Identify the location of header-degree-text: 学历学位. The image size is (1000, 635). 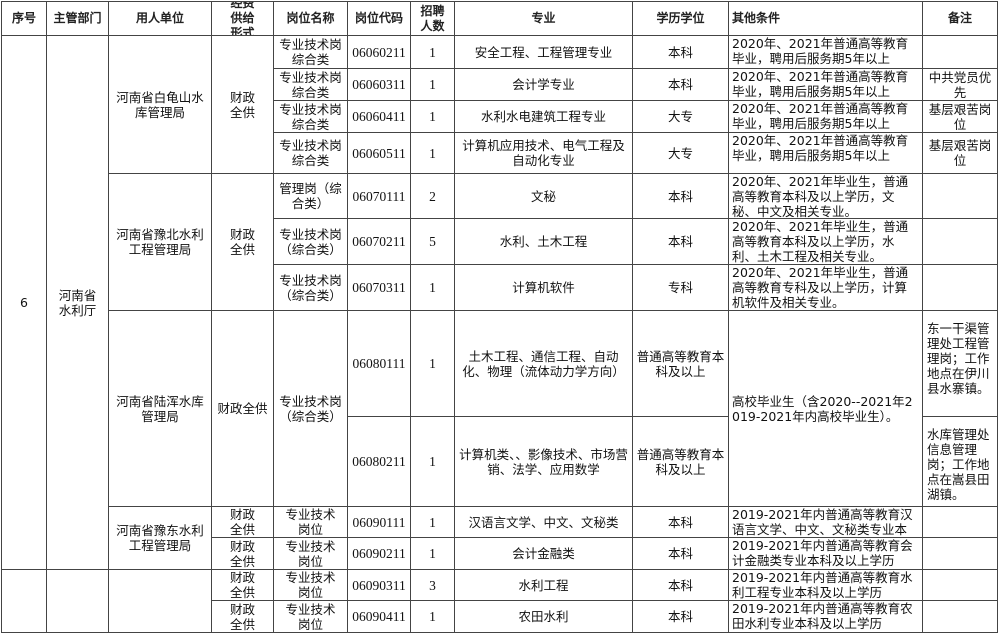
(680, 18).